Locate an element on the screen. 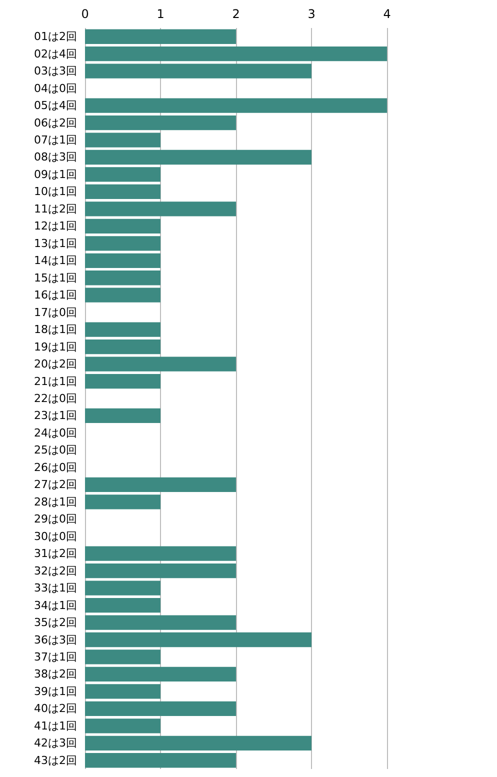 The width and height of the screenshot is (497, 777). y-tick-label: 39は1回 is located at coordinates (55, 691).